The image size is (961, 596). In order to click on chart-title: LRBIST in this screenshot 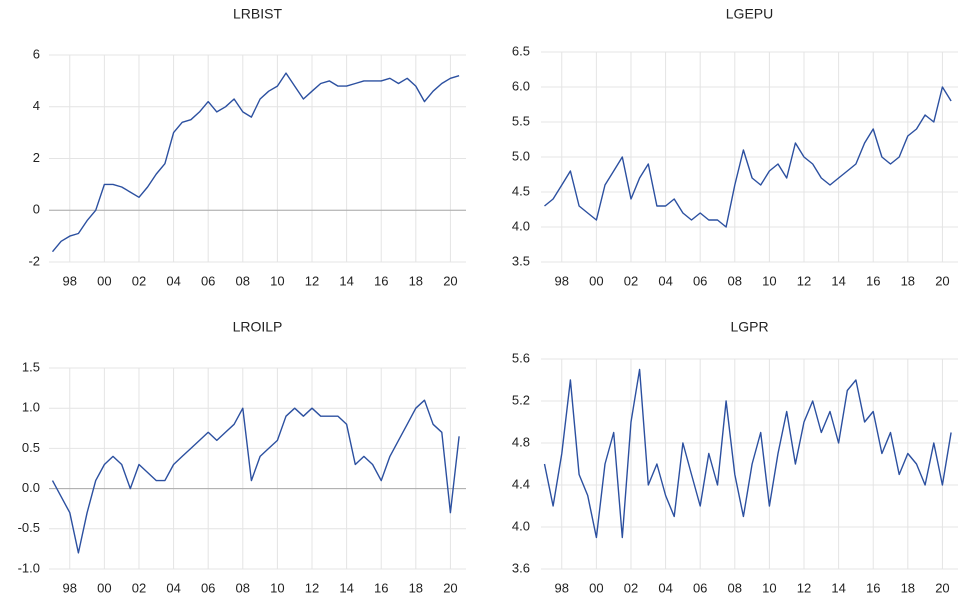, I will do `click(257, 14)`.